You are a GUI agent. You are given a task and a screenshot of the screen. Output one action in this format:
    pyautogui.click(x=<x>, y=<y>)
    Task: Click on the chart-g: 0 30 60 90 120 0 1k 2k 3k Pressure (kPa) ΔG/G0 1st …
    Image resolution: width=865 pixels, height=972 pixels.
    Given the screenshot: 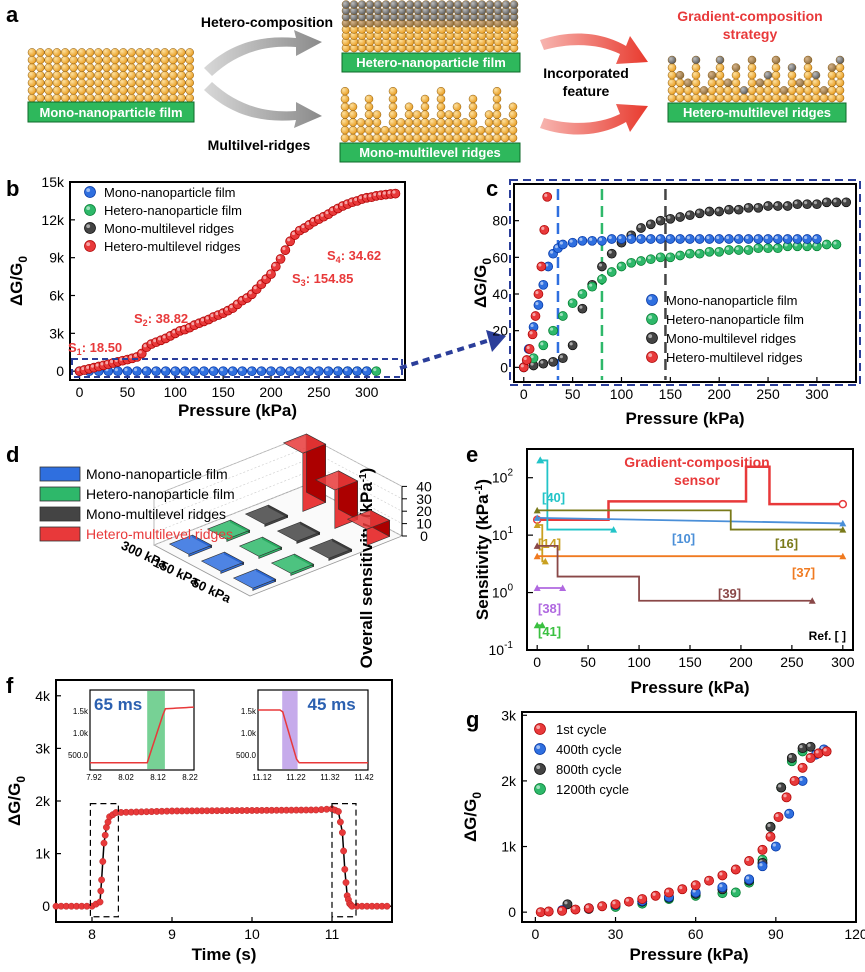 What is the action you would take?
    pyautogui.click(x=663, y=835)
    